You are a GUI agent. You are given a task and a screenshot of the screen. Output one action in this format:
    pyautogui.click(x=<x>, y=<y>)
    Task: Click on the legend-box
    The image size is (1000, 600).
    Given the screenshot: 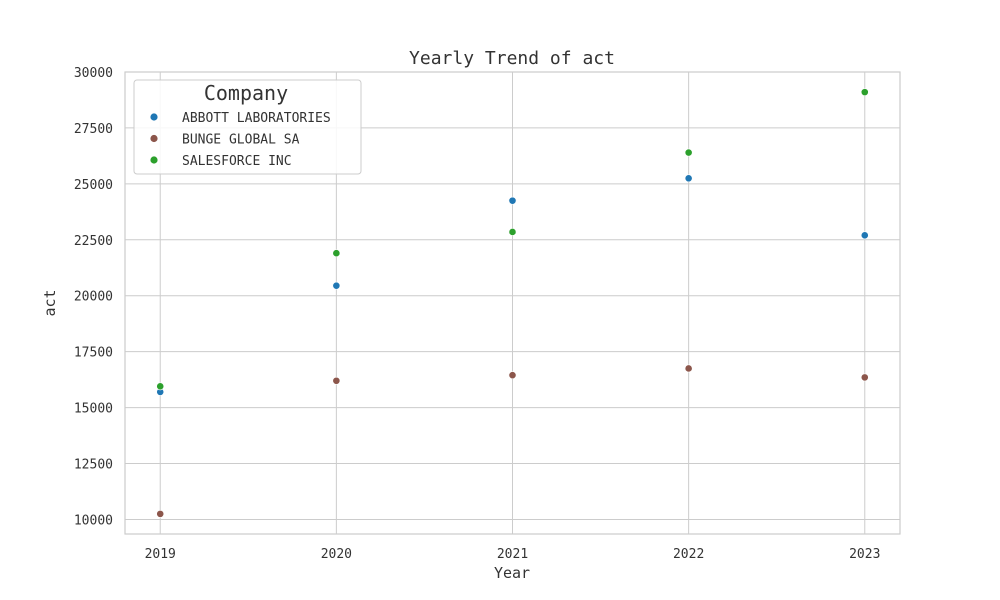 What is the action you would take?
    pyautogui.click(x=247, y=127)
    